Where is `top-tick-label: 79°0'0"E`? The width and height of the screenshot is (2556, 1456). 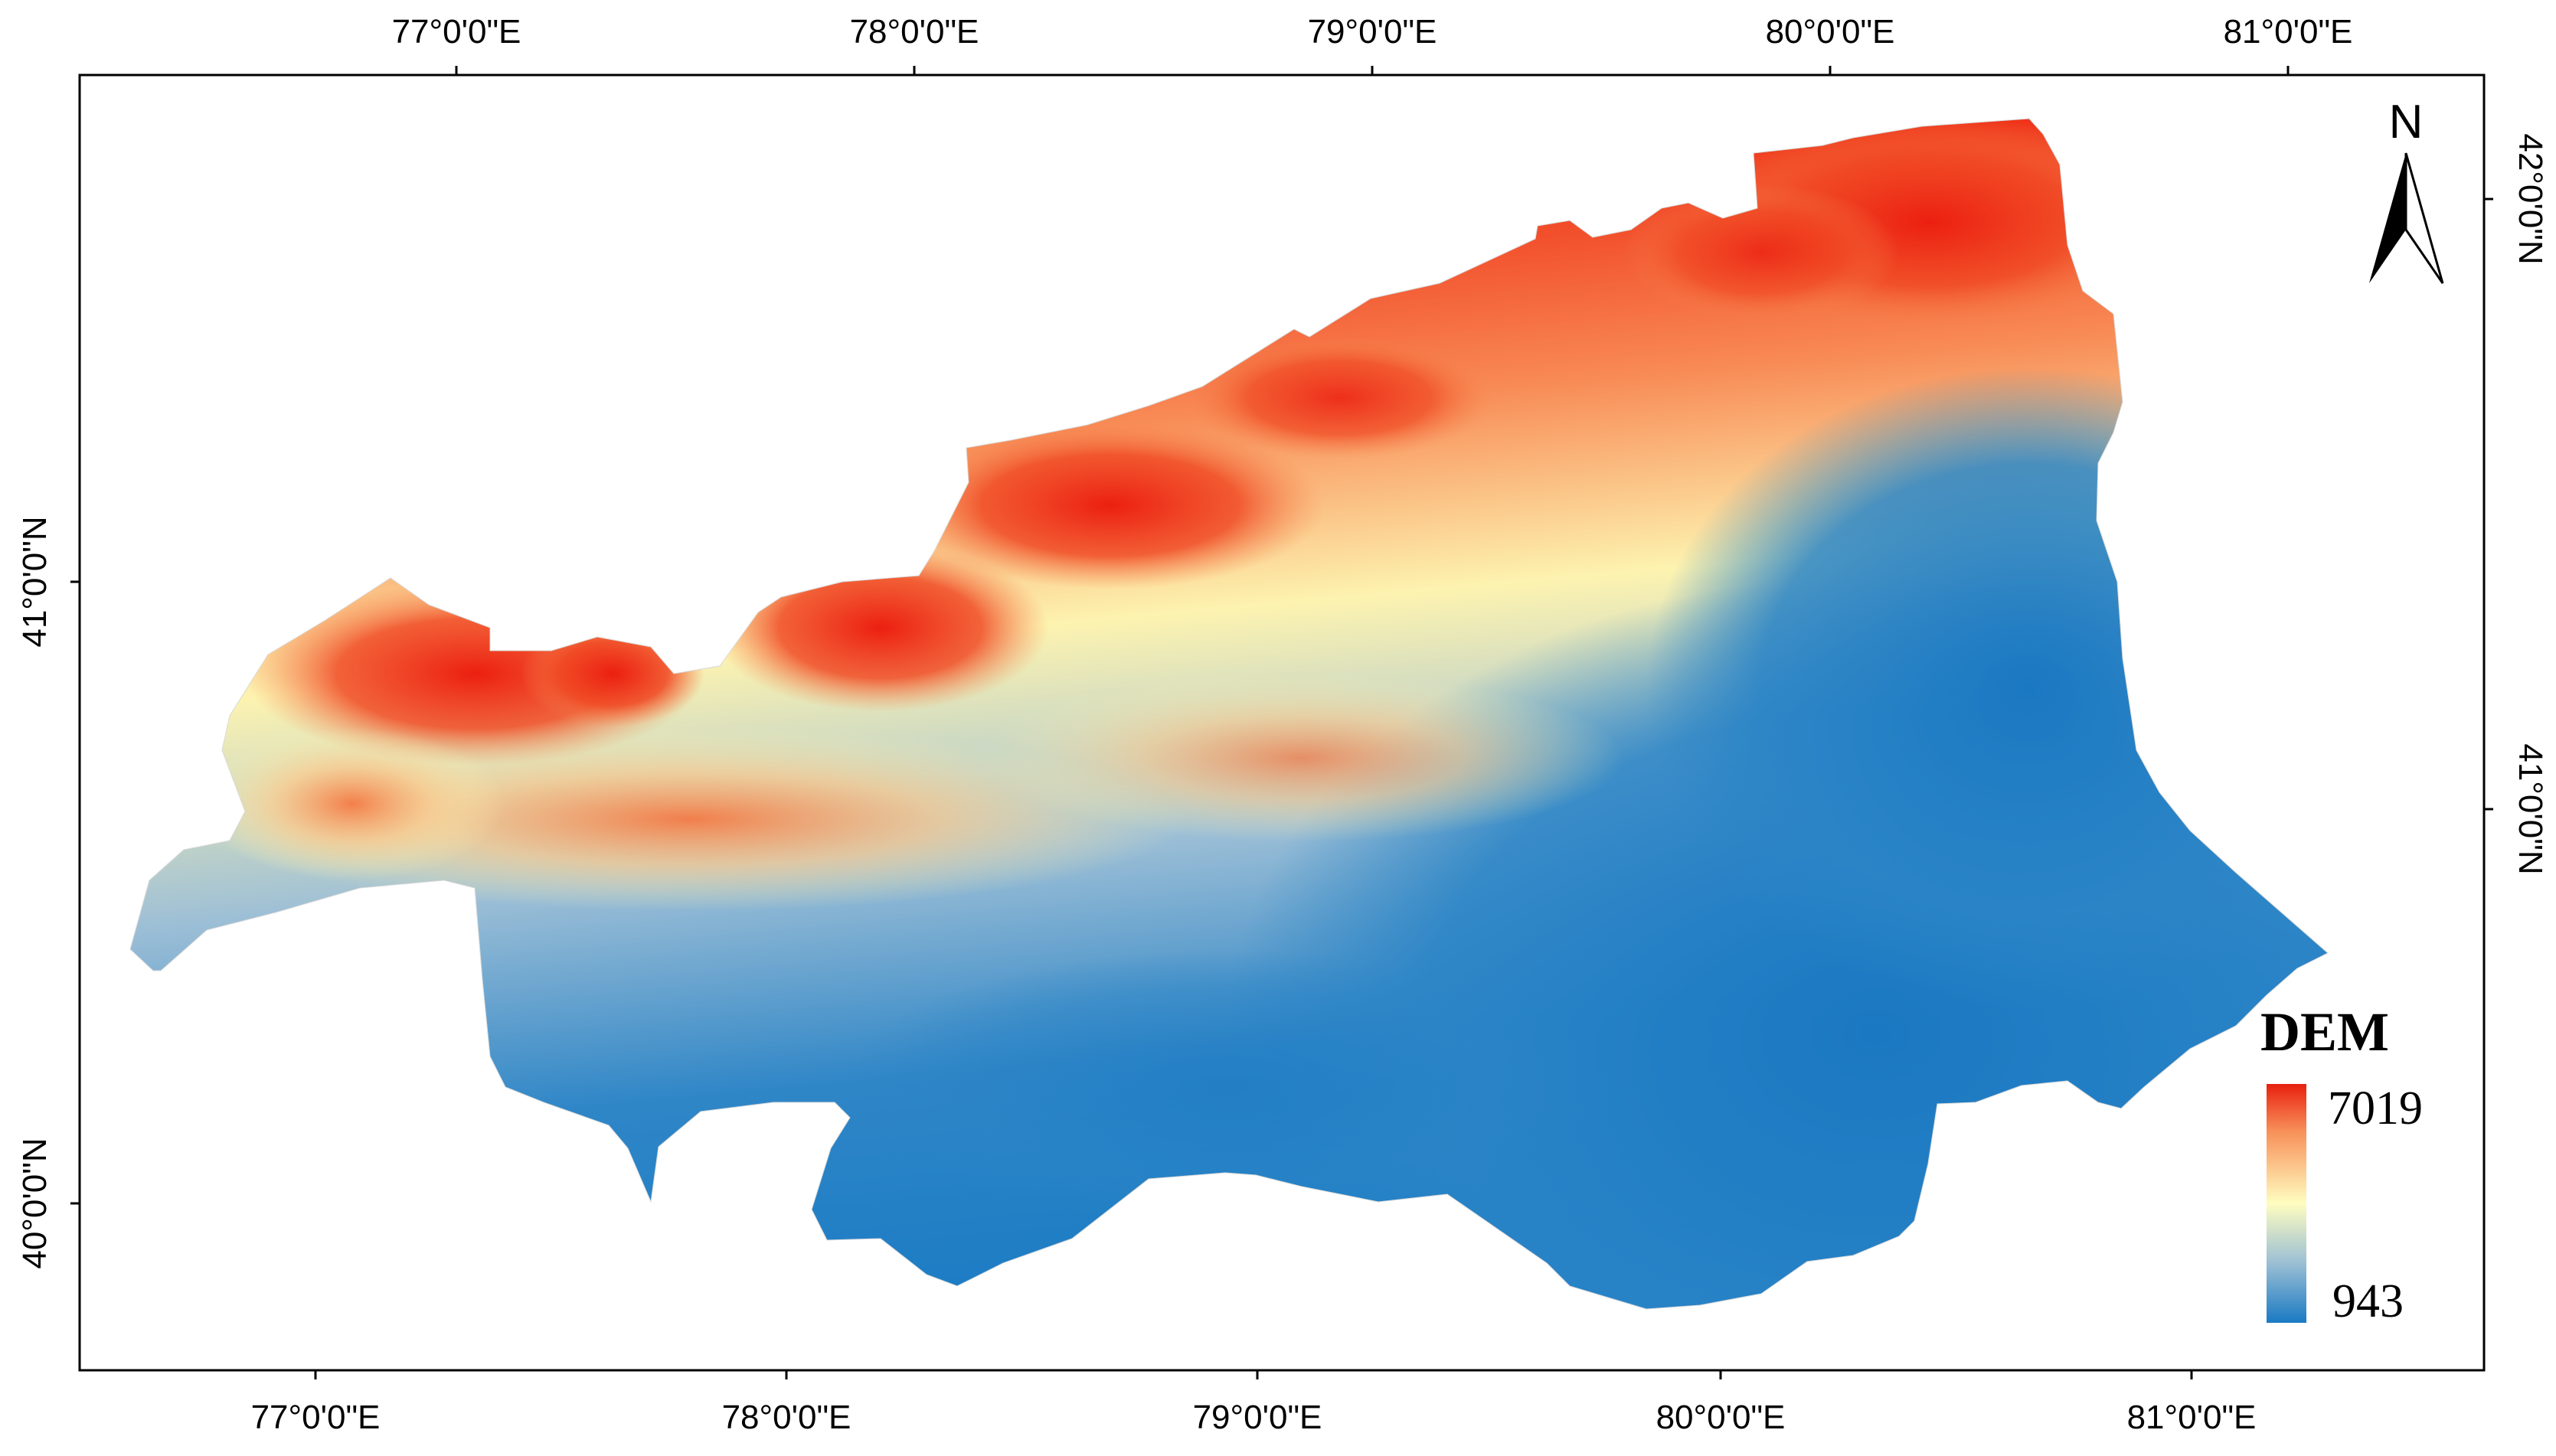 top-tick-label: 79°0'0"E is located at coordinates (1373, 32).